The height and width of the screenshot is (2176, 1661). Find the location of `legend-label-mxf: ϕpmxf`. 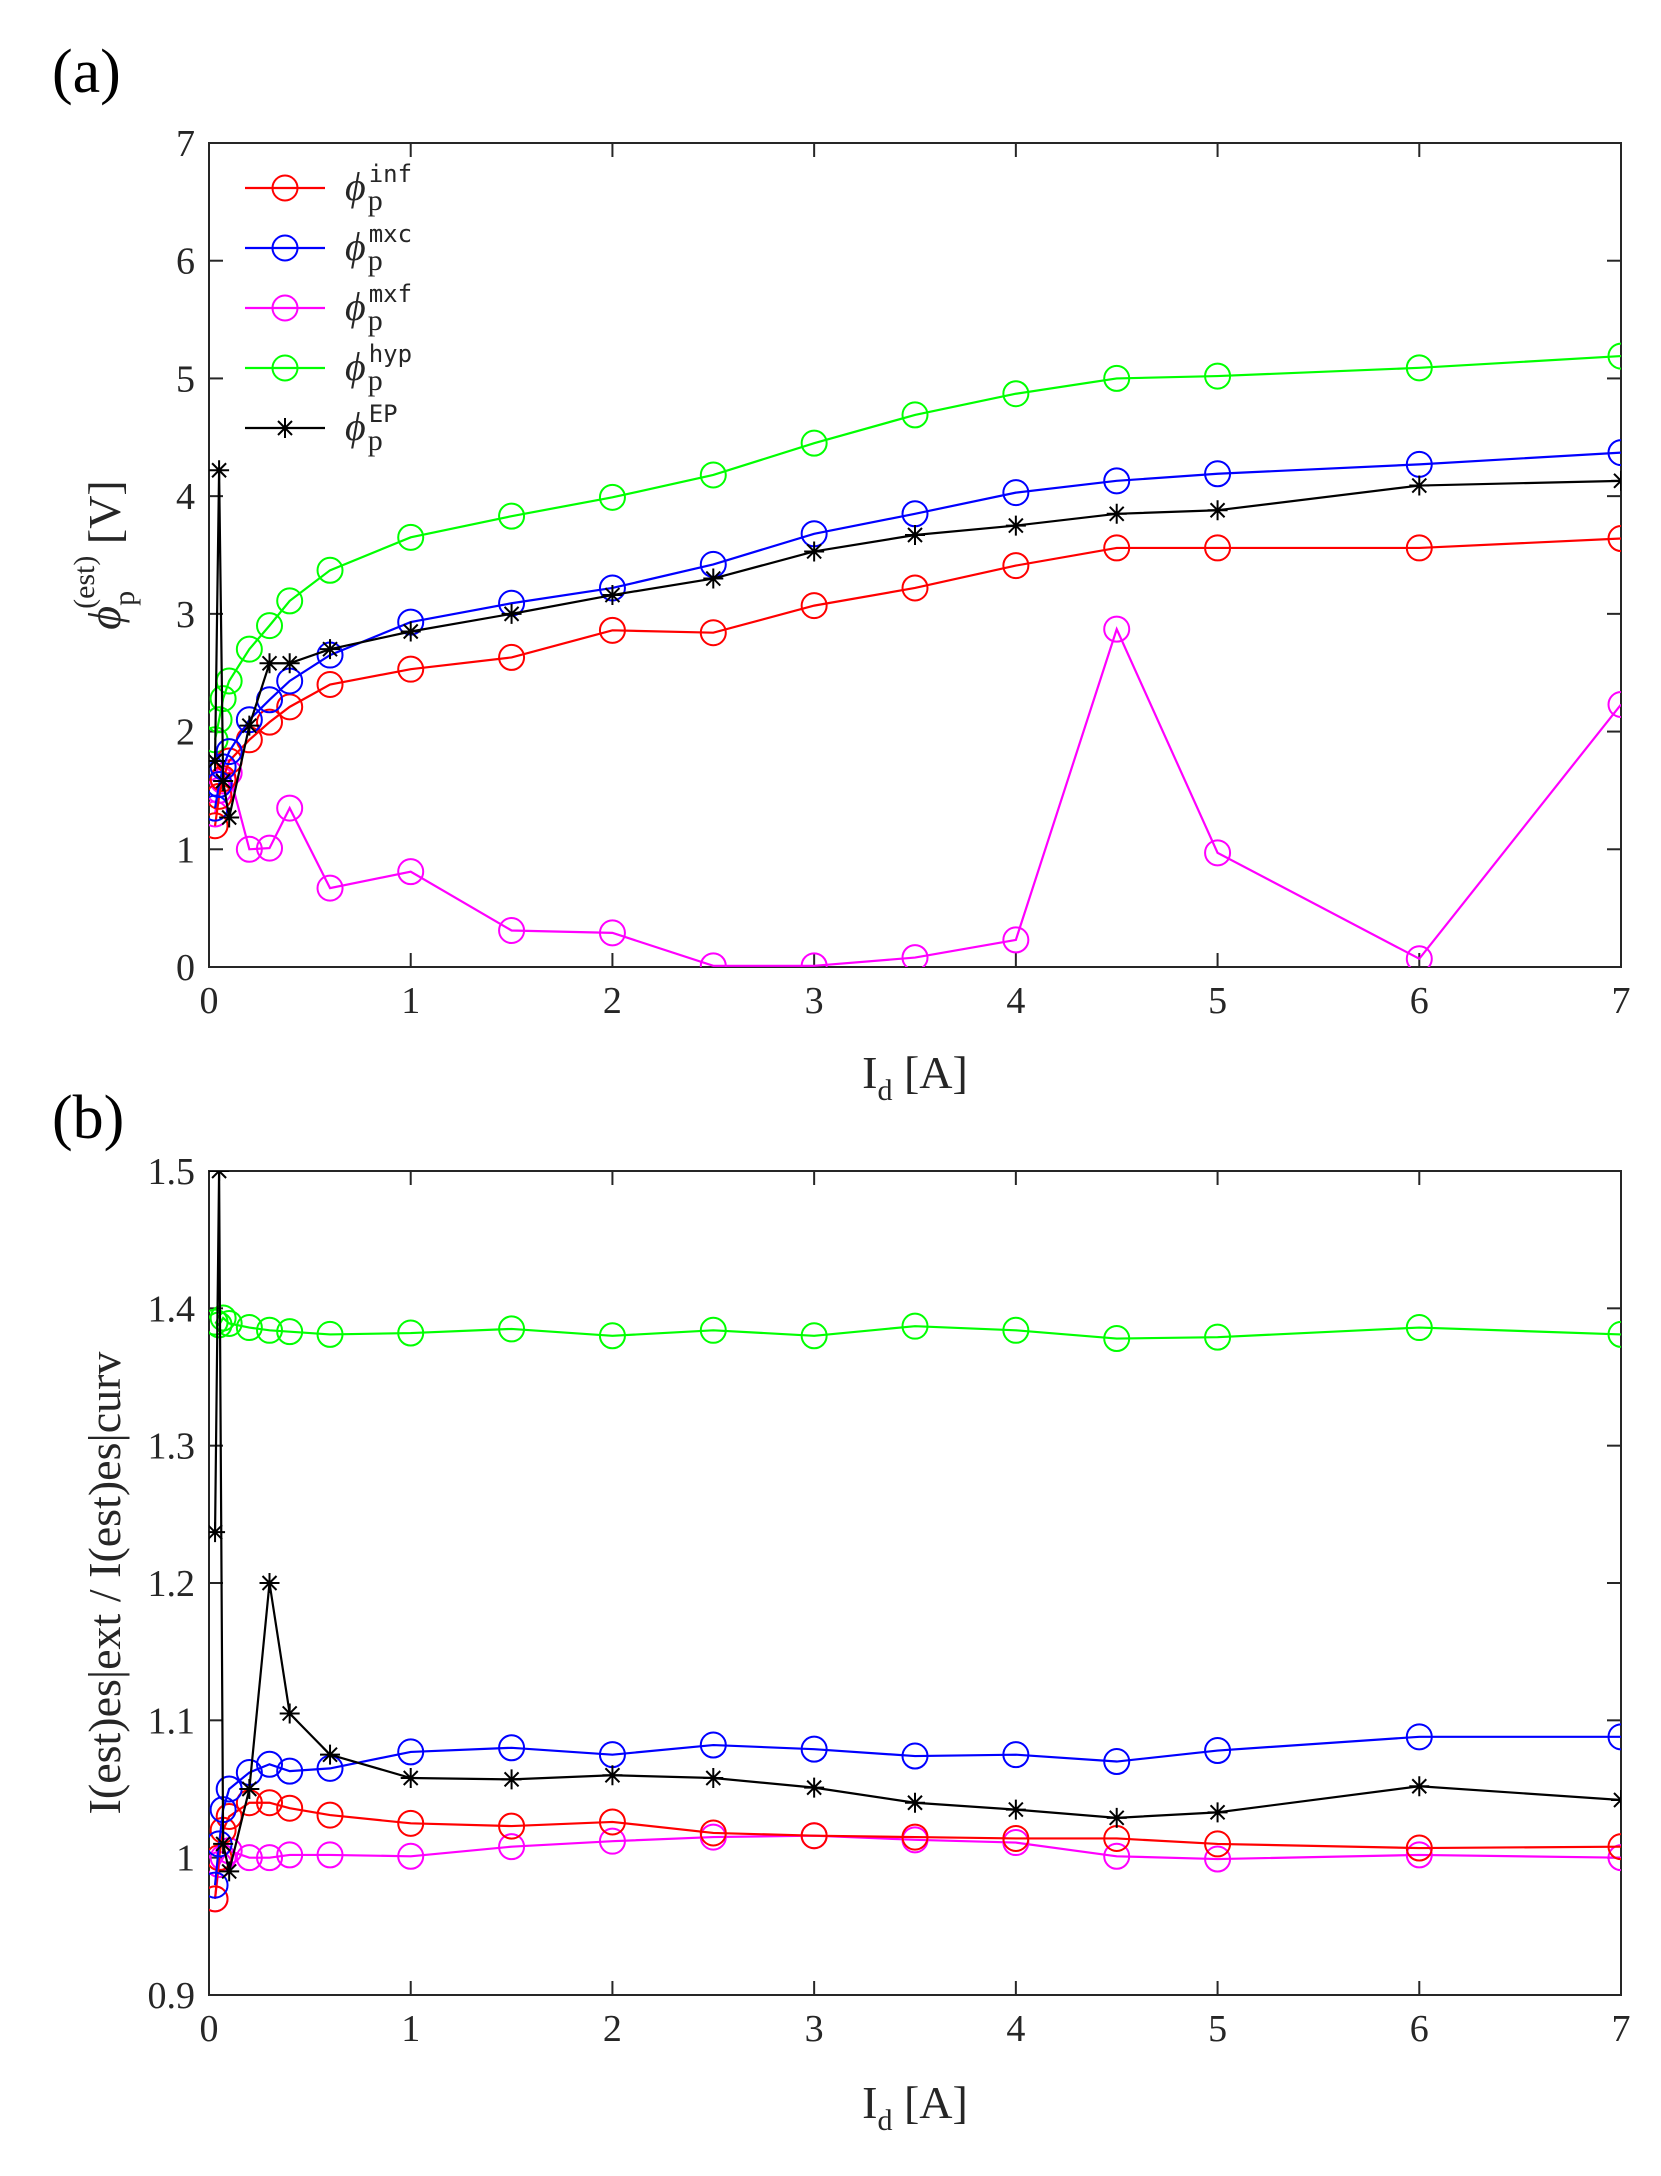

legend-label-mxf: ϕpmxf is located at coordinates (378, 308).